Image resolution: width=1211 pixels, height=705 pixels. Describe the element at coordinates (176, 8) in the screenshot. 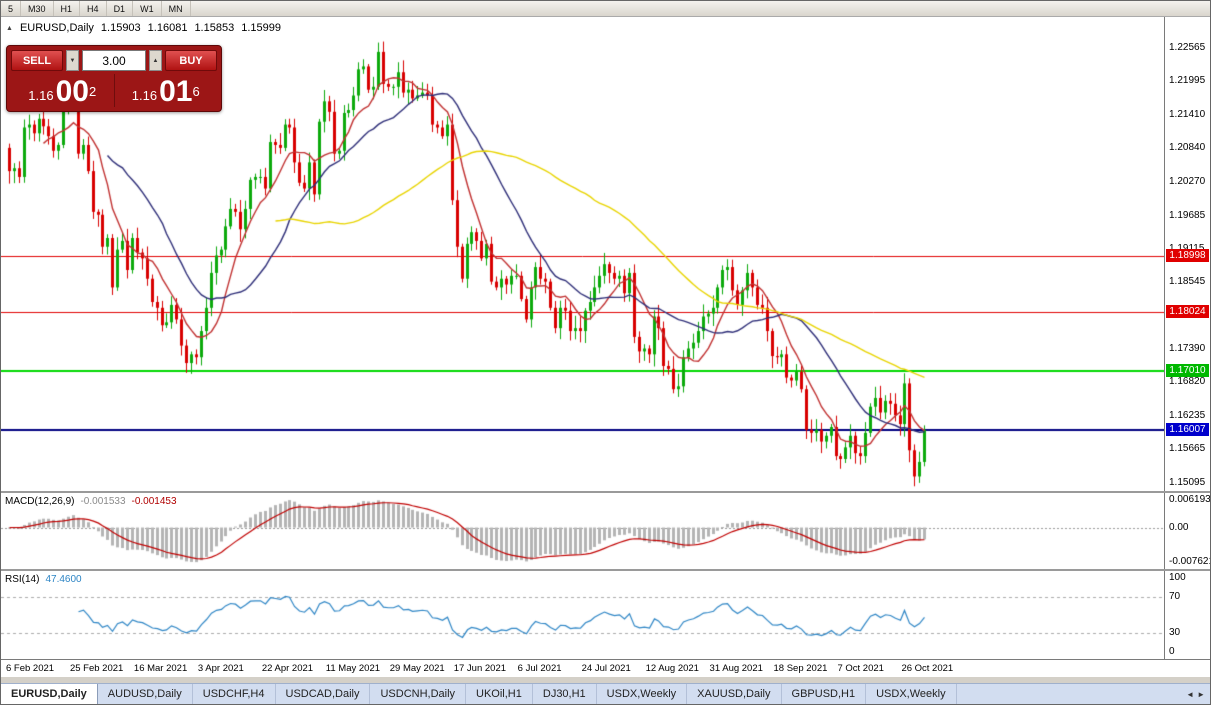

I see `timeframe-button-mn: MN` at that location.